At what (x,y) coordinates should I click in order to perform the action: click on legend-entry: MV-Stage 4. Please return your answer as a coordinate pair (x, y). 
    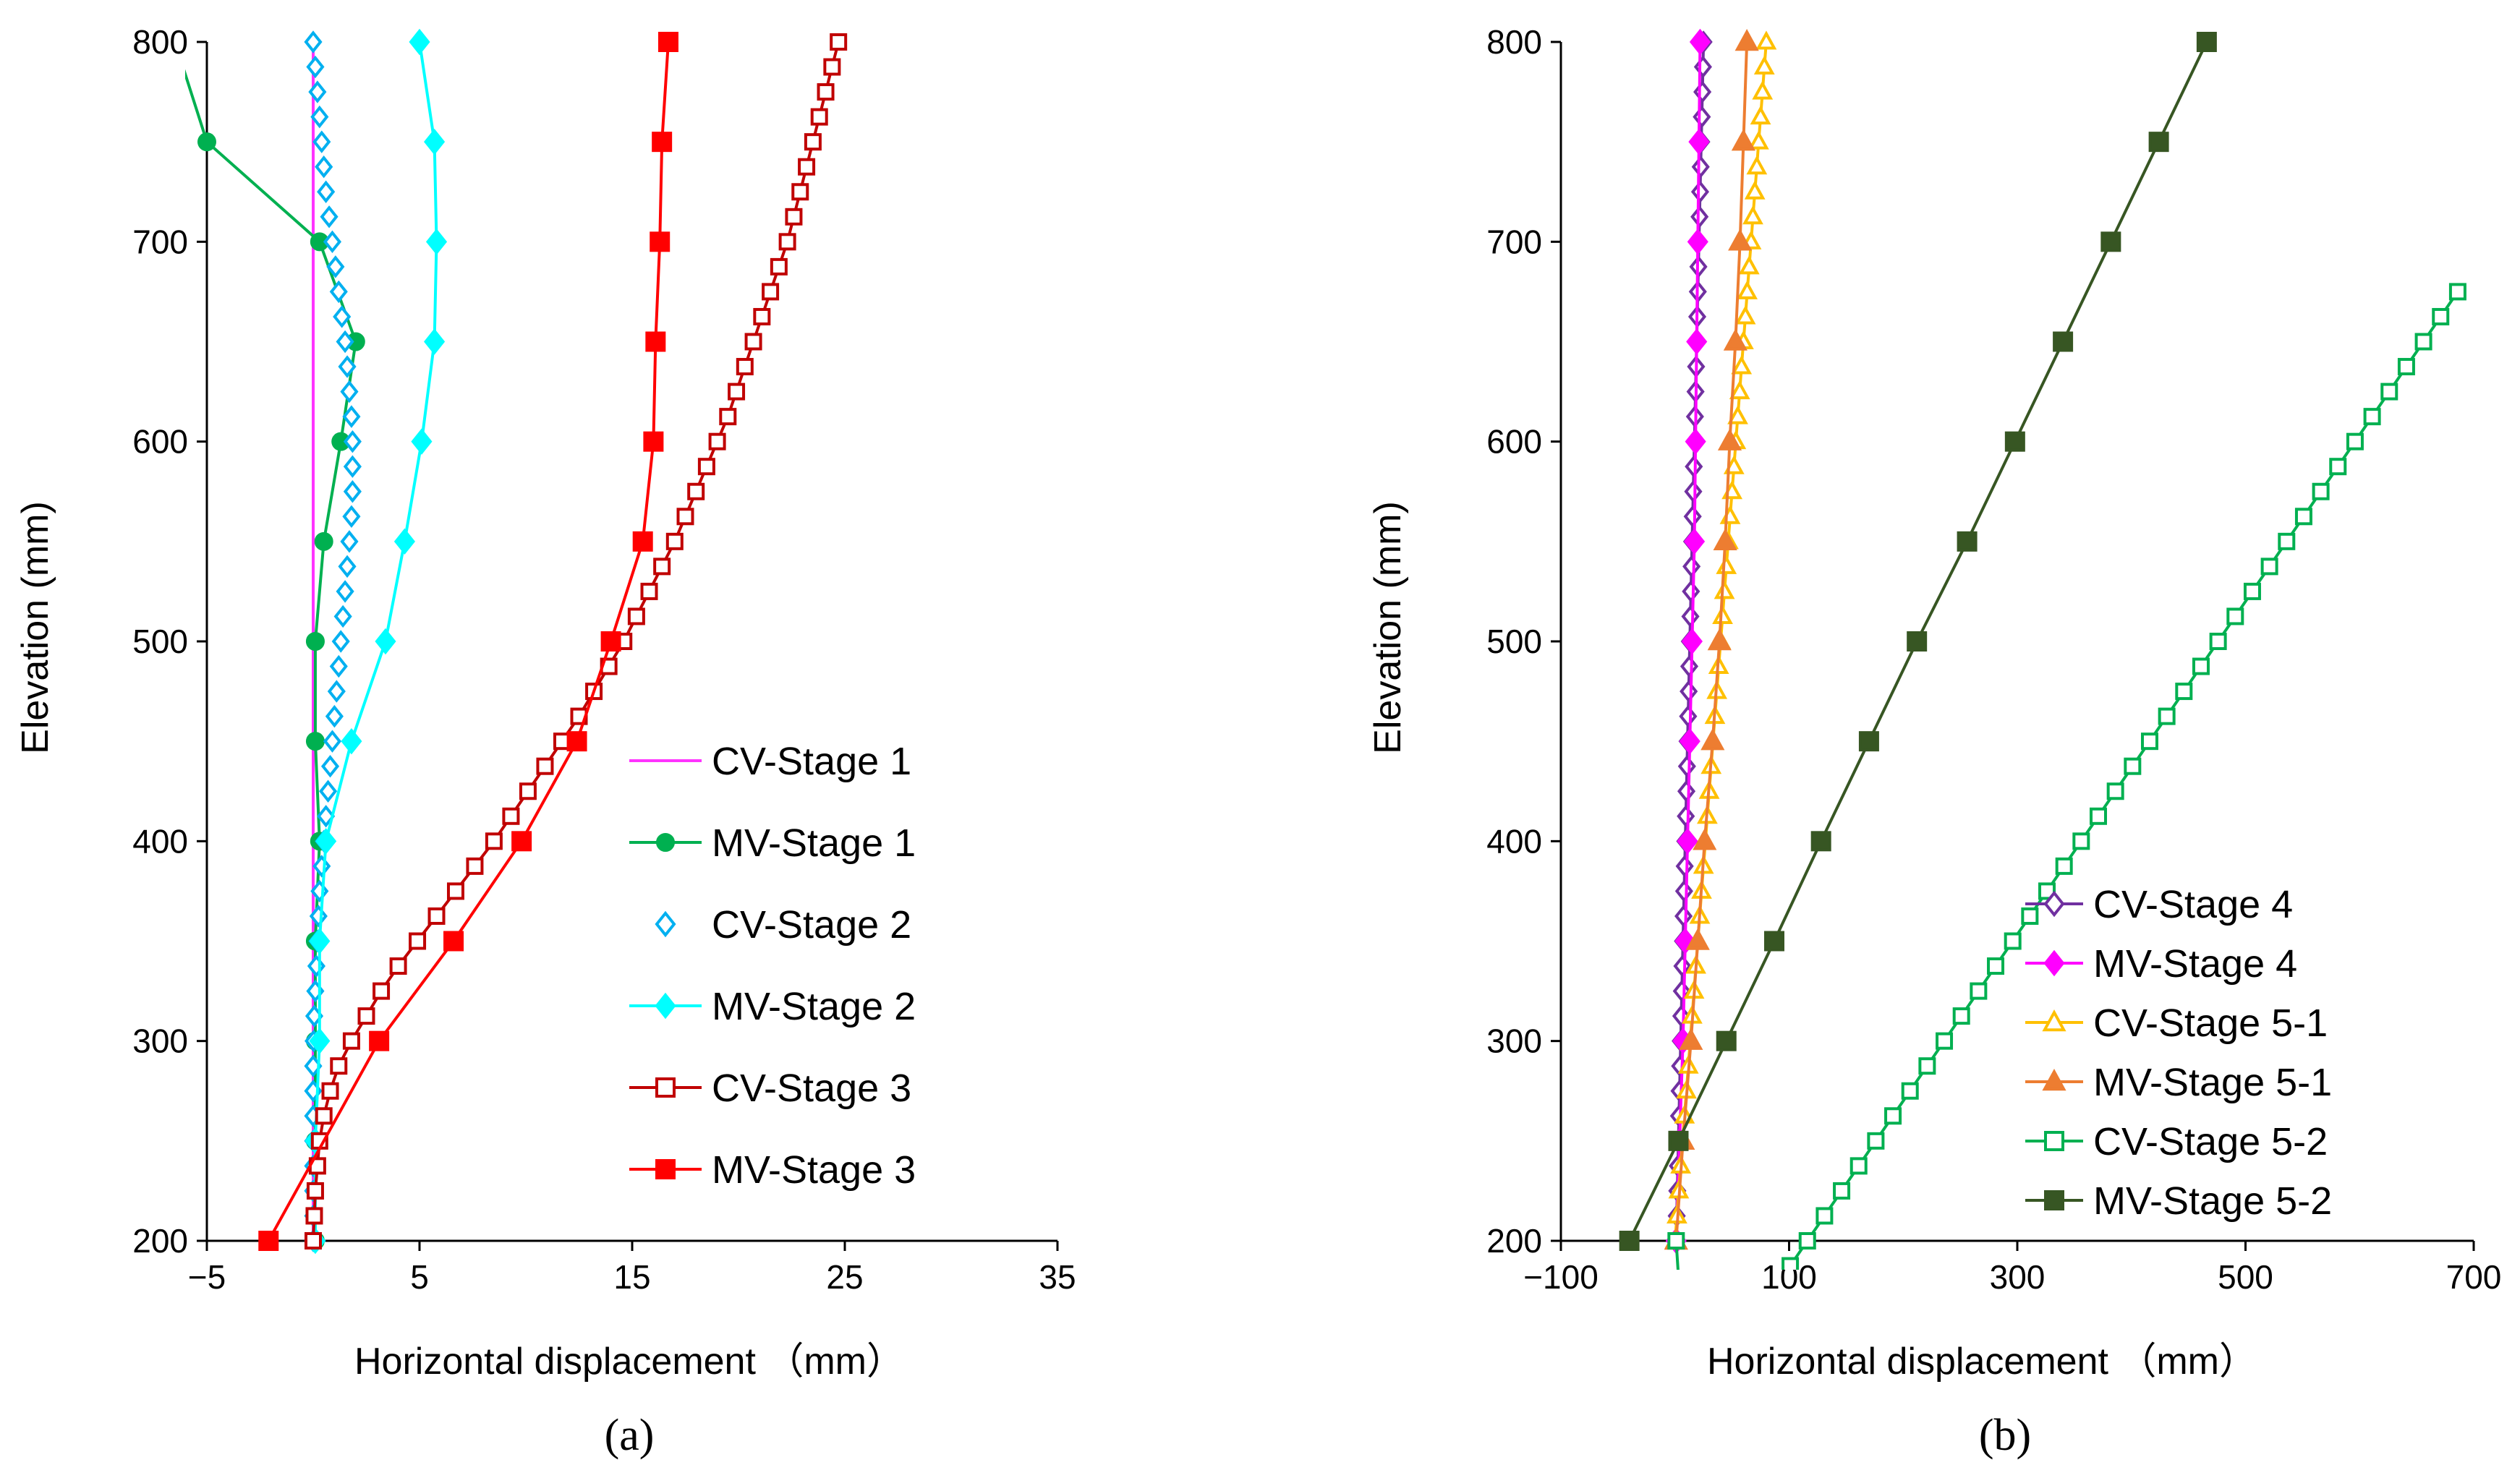
    Looking at the image, I should click on (2161, 964).